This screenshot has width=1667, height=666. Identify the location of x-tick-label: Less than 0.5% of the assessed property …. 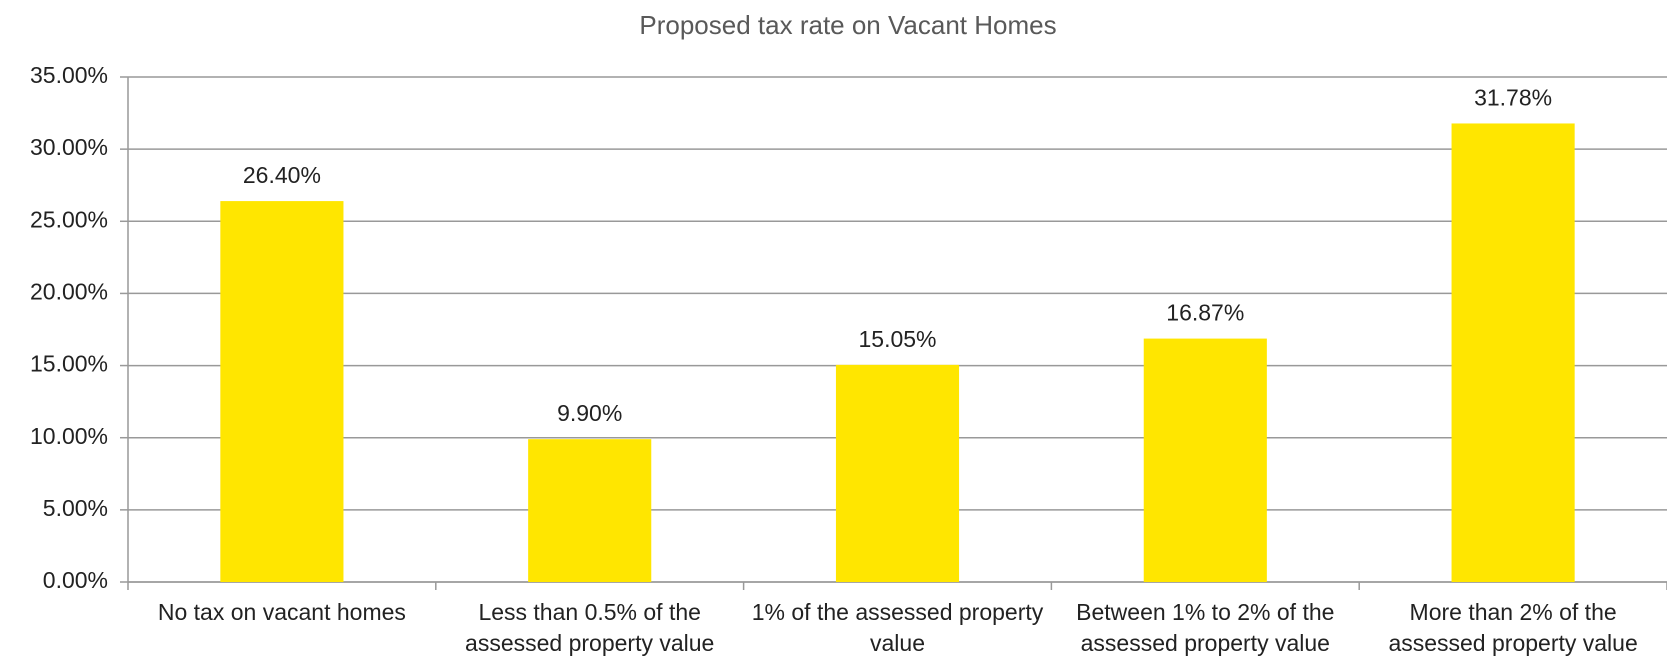
(590, 627).